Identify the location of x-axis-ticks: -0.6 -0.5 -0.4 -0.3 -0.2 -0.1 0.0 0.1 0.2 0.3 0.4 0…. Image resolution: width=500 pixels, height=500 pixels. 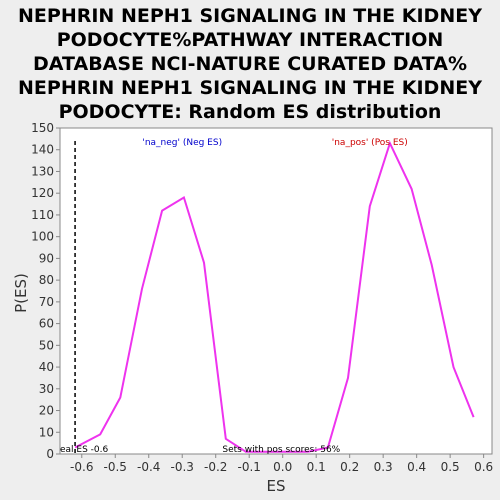
(281, 464).